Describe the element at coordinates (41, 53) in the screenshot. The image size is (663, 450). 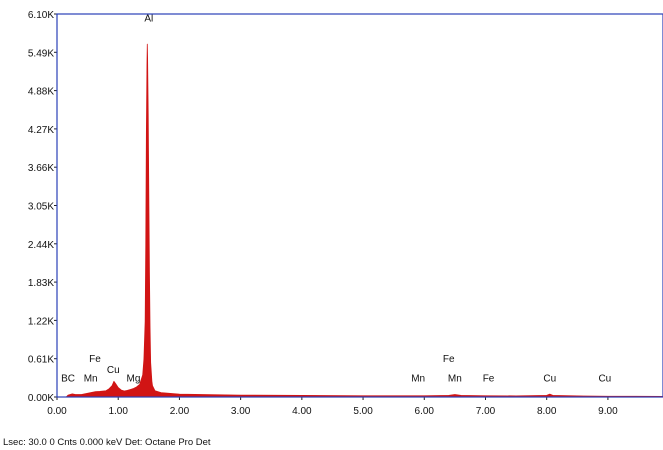
I see `y-tick-label: 5.49K` at that location.